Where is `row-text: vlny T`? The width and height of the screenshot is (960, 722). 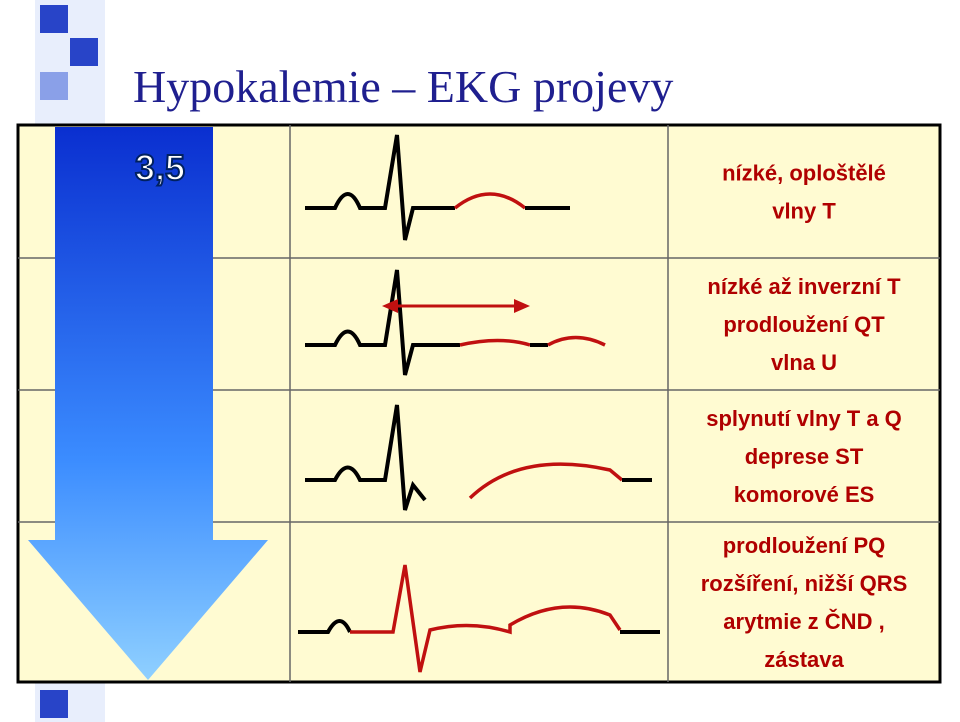
row-text: vlny T is located at coordinates (804, 211).